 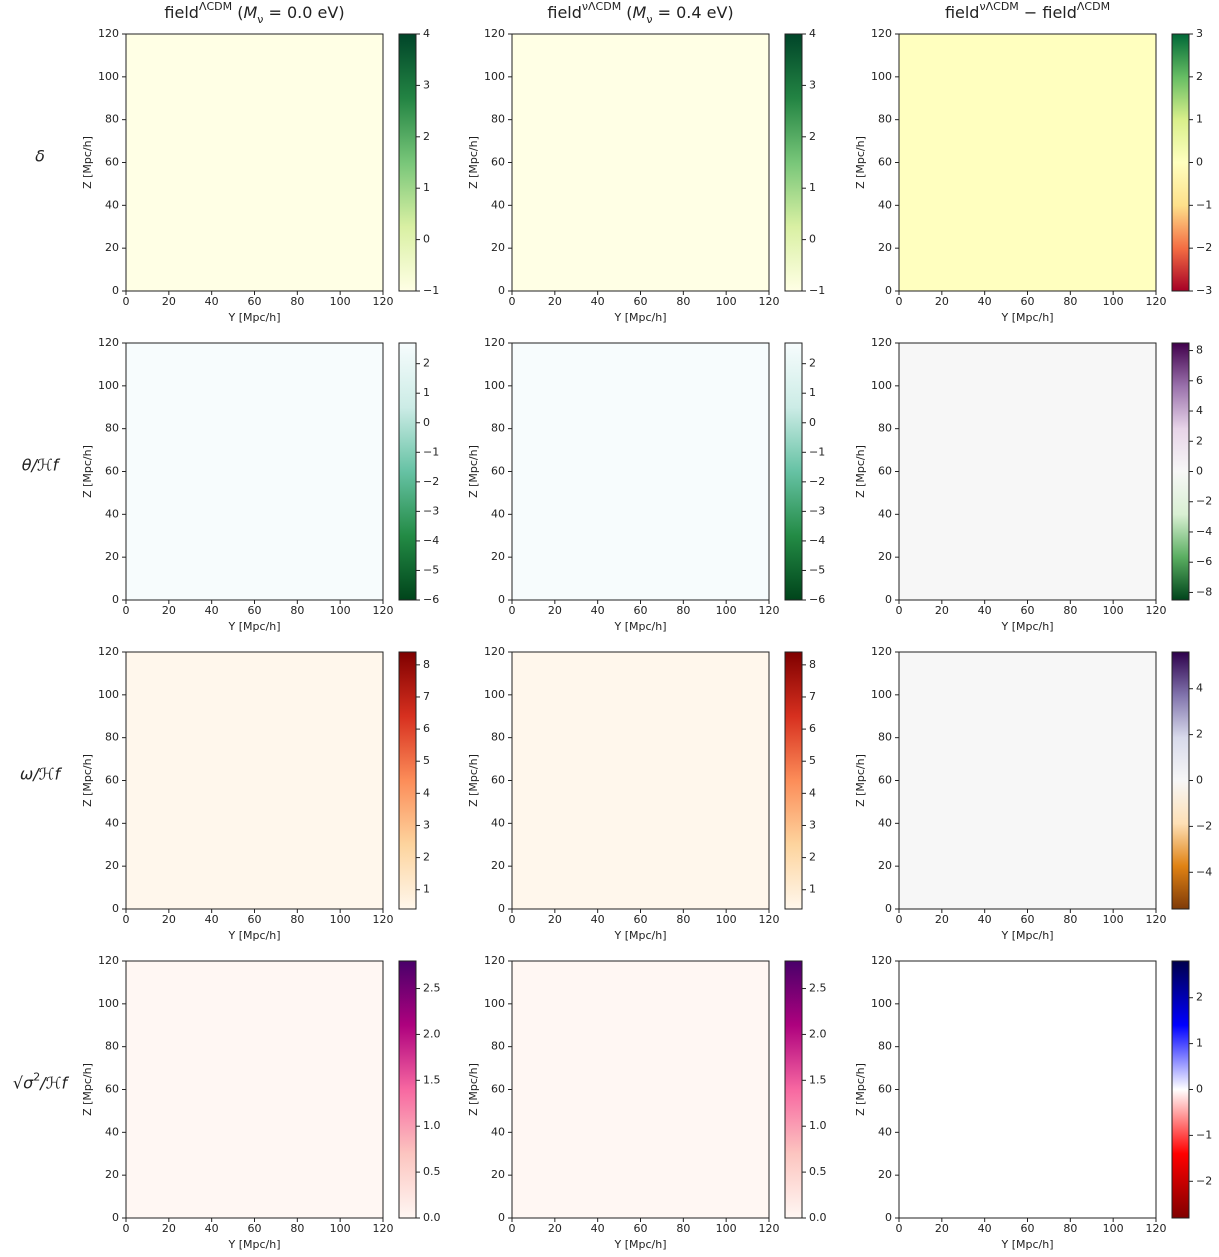 I want to click on row-label-part: /ℋf, so click(x=53, y=1082).